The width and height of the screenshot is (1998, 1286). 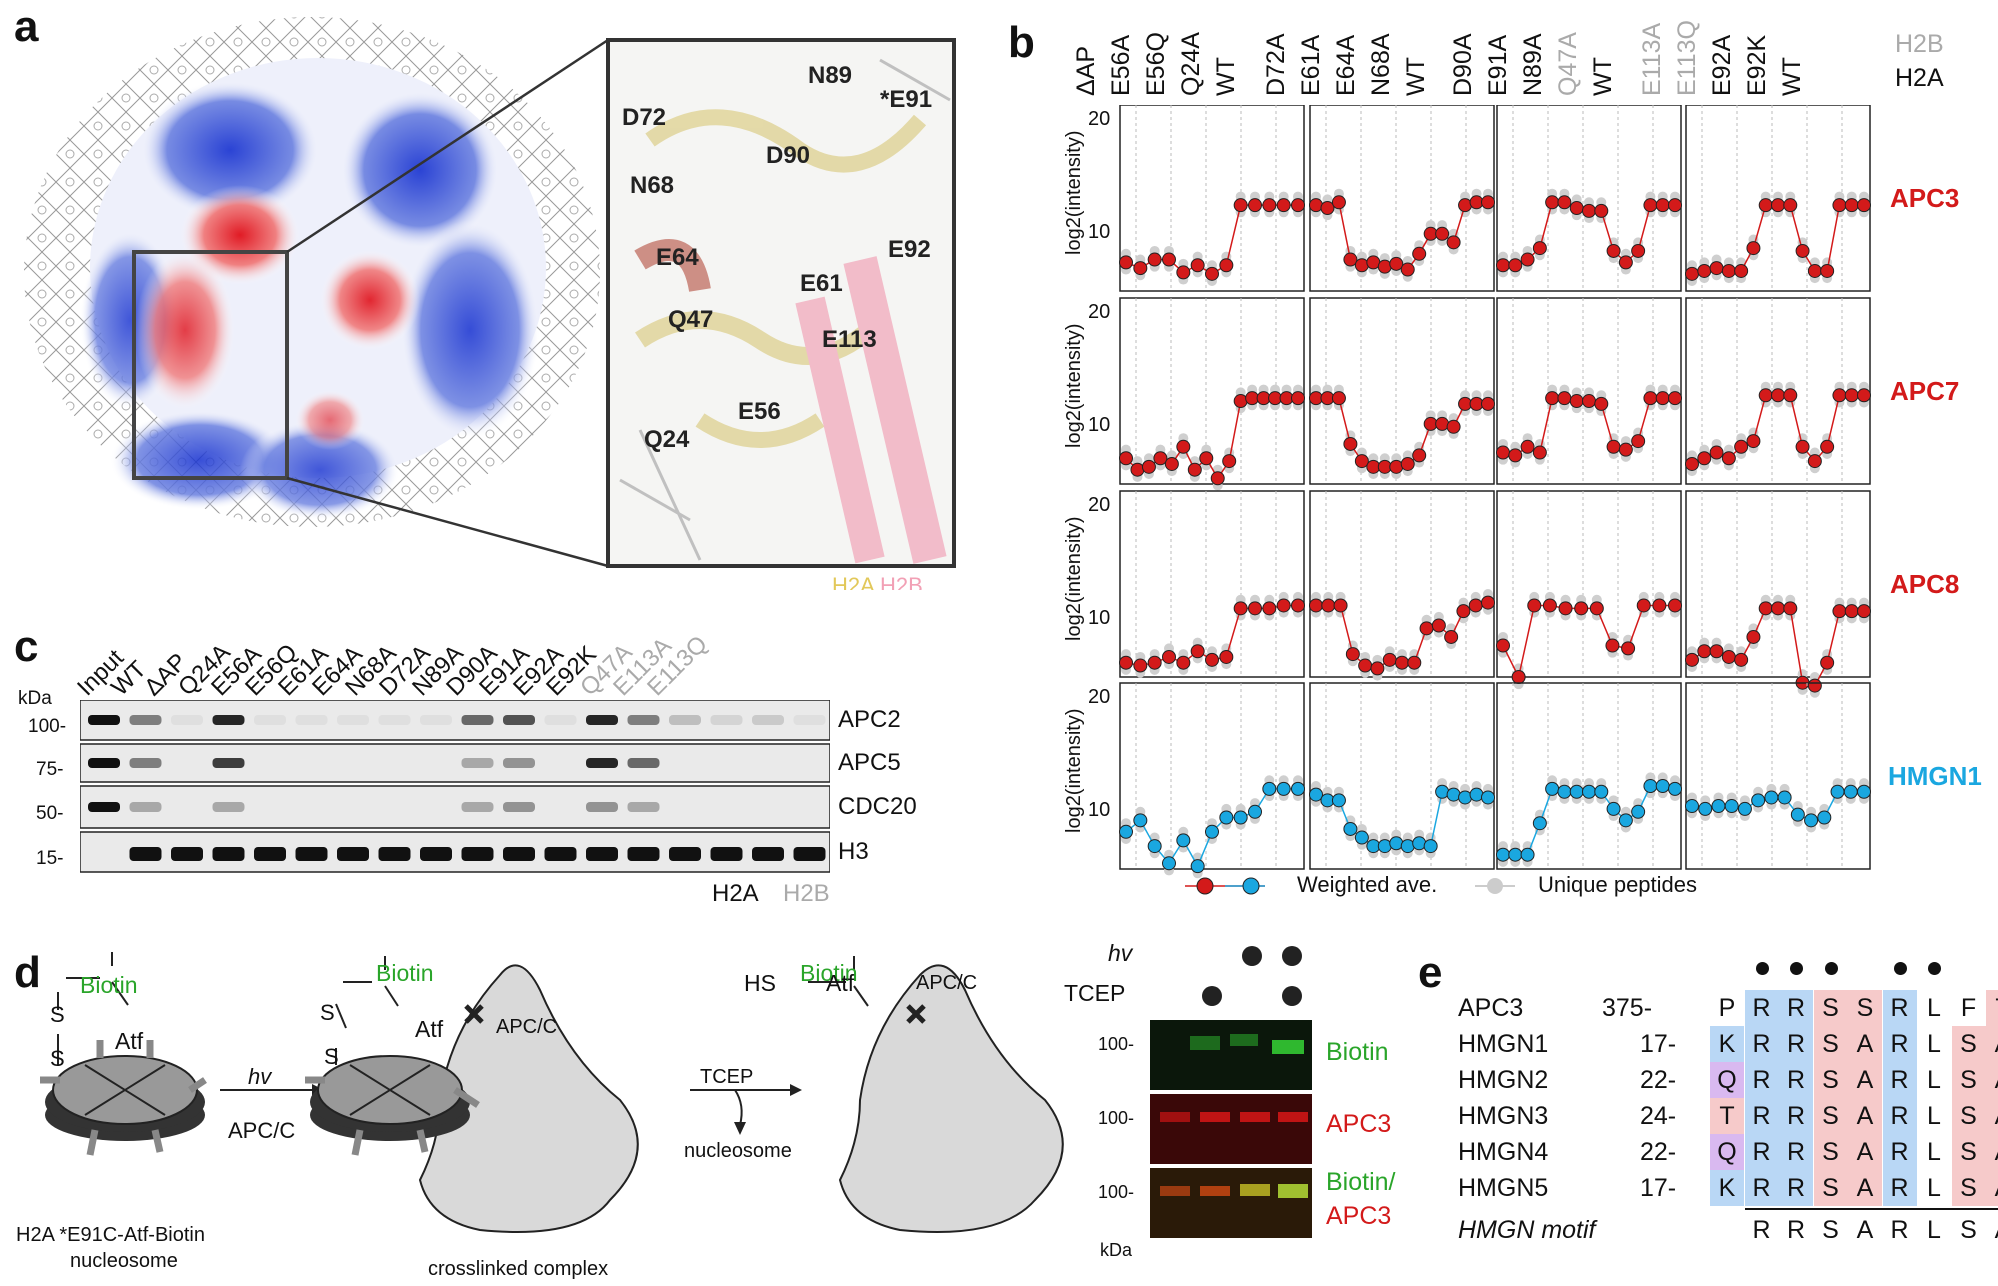 I want to click on mutant-label: Q24A, so click(x=1191, y=64).